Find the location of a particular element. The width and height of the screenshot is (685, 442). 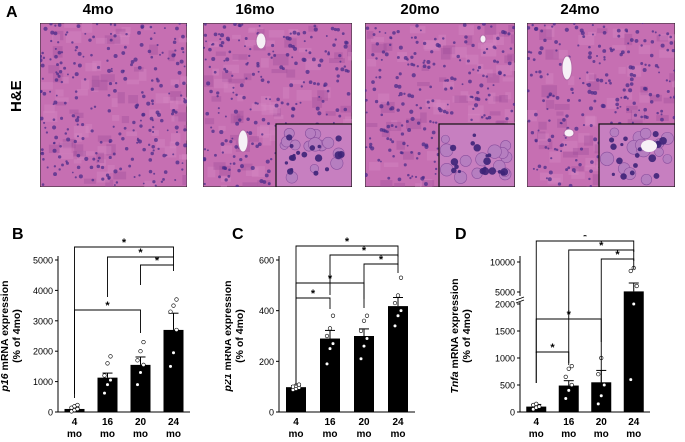

bar-20mo is located at coordinates (140, 388).